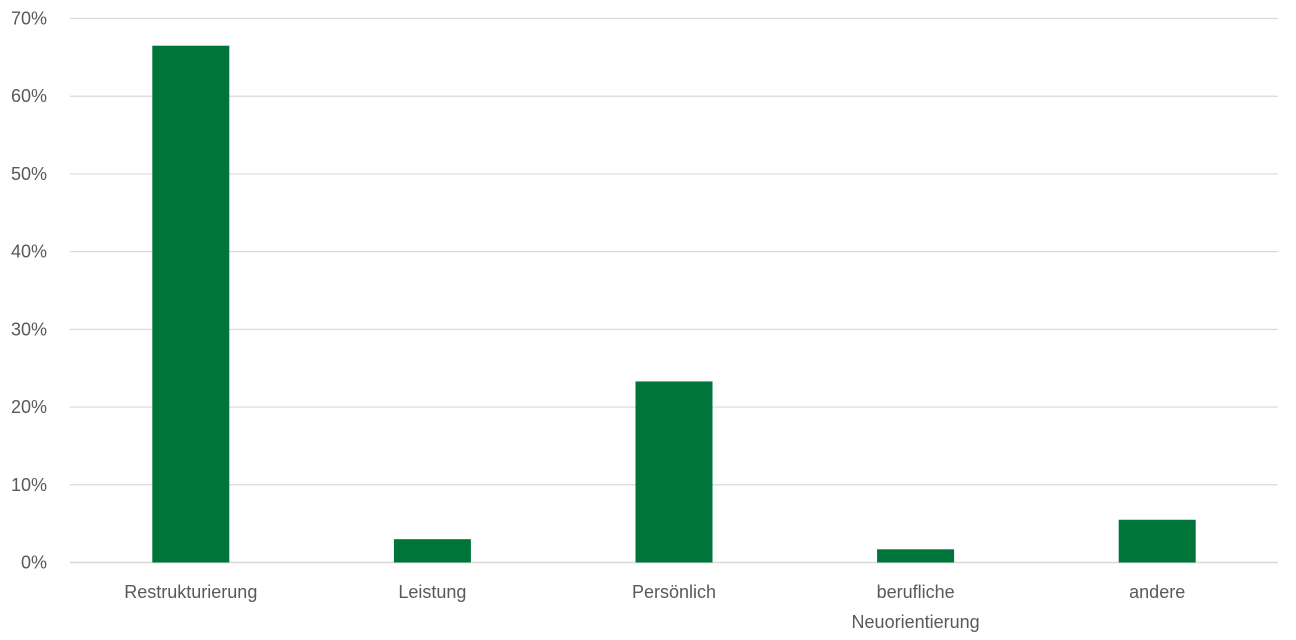 The image size is (1296, 640). Describe the element at coordinates (34, 563) in the screenshot. I see `y-tick-label: 0%` at that location.